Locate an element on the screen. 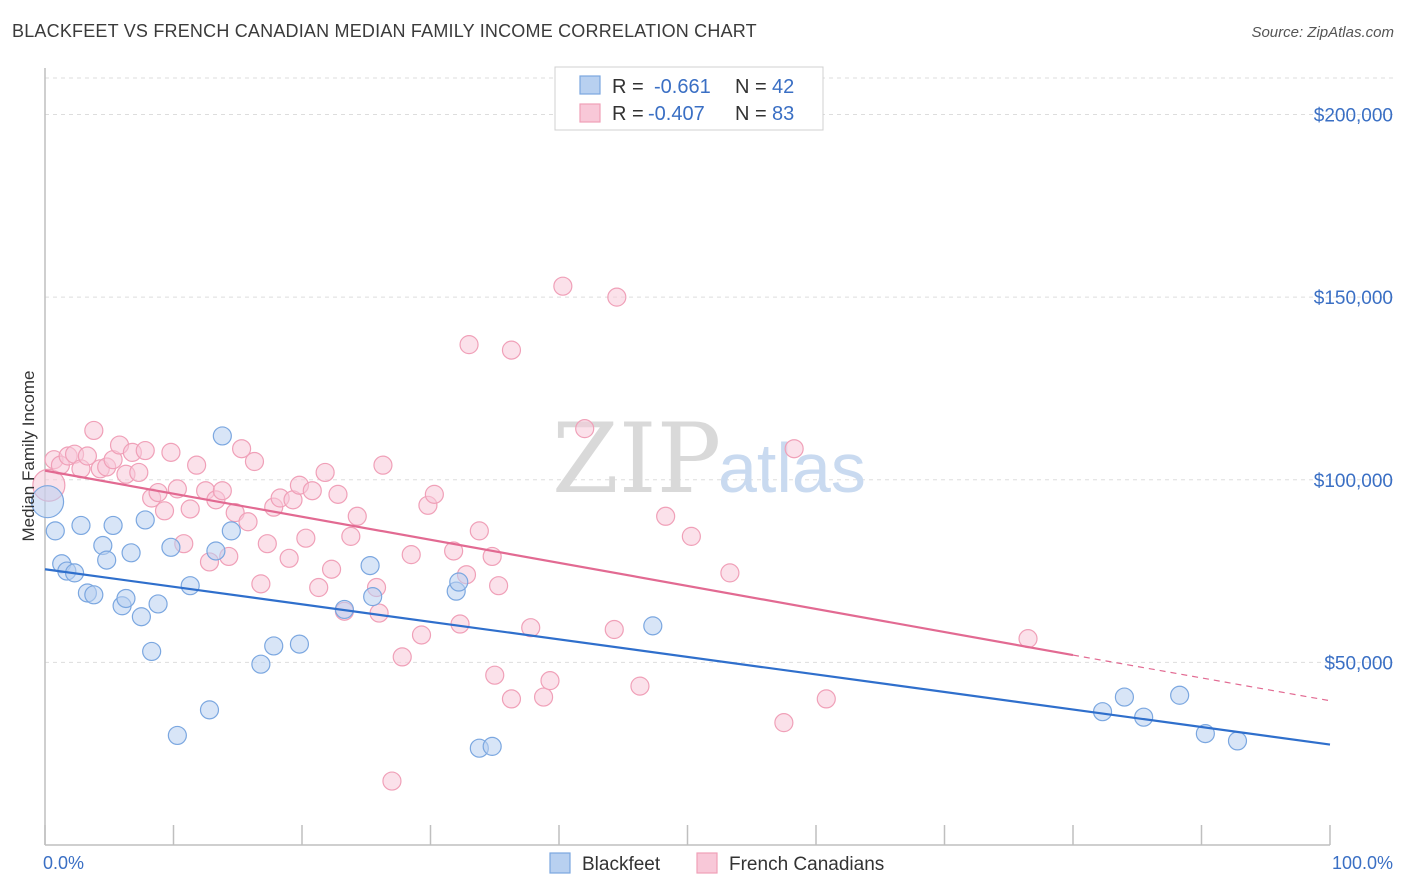 The width and height of the screenshot is (1406, 892). legend-swatch-french-canadians is located at coordinates (590, 113).